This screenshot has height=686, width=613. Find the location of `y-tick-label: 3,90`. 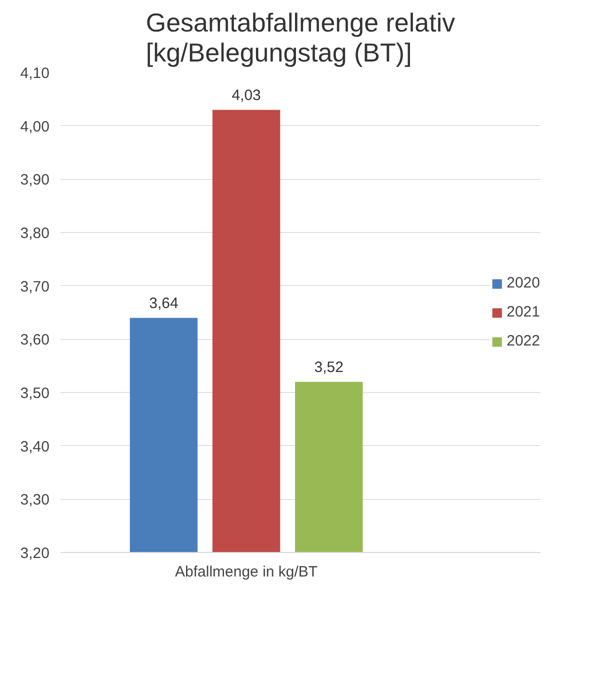

y-tick-label: 3,90 is located at coordinates (35, 180).